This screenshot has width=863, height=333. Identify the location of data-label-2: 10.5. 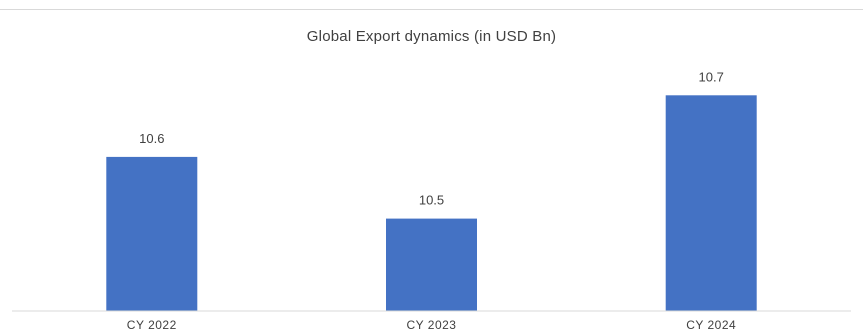
(431, 200).